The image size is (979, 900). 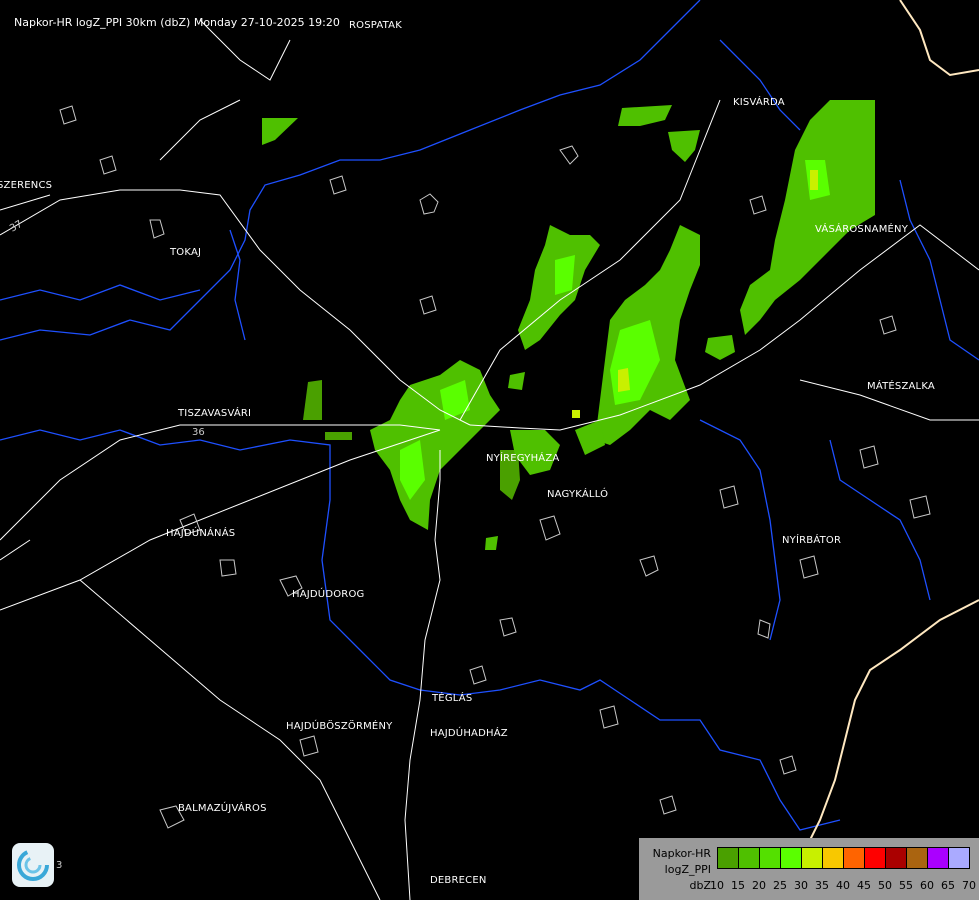 I want to click on road-number-3: 3, so click(x=59, y=865).